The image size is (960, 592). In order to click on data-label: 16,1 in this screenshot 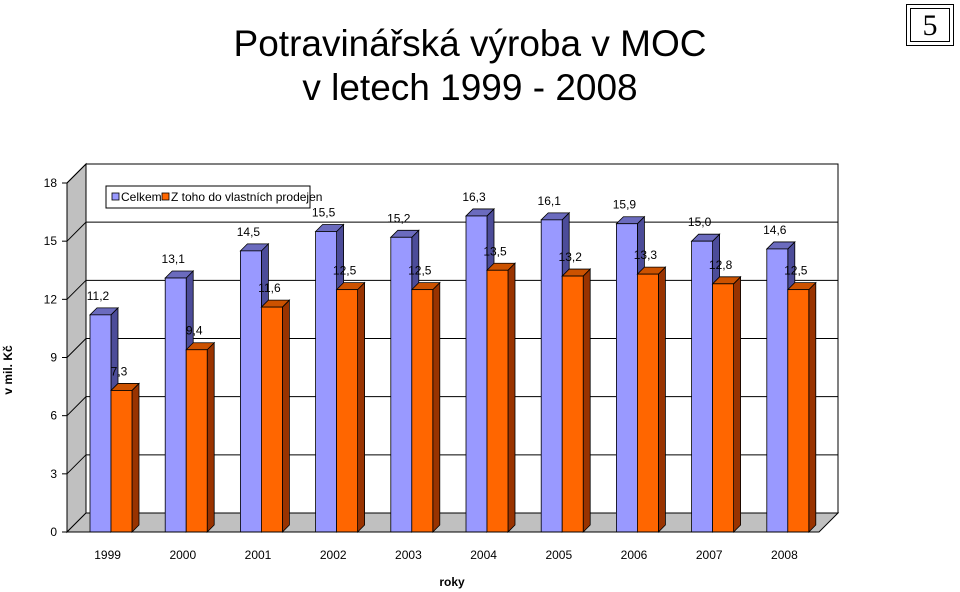, I will do `click(550, 201)`.